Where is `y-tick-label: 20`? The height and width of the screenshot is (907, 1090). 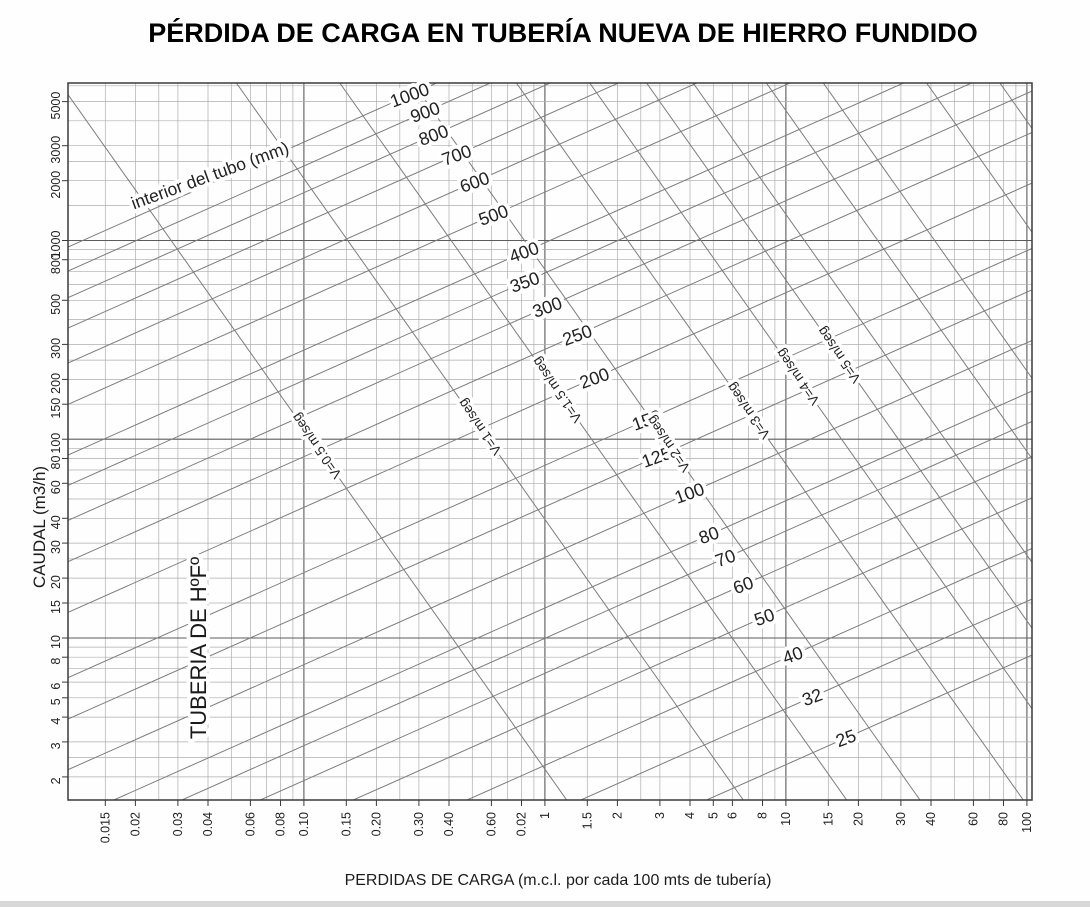 y-tick-label: 20 is located at coordinates (56, 582).